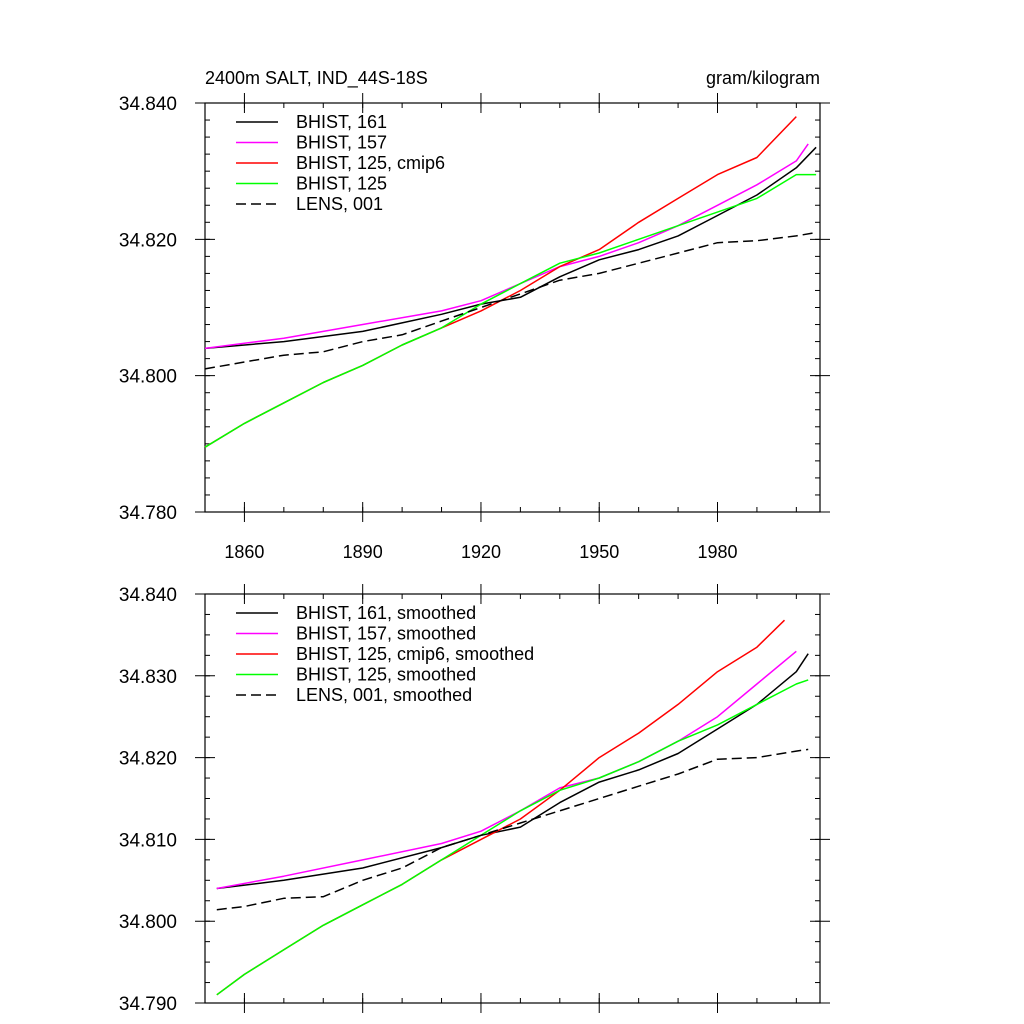  I want to click on x-tick-label: 1920, so click(481, 552).